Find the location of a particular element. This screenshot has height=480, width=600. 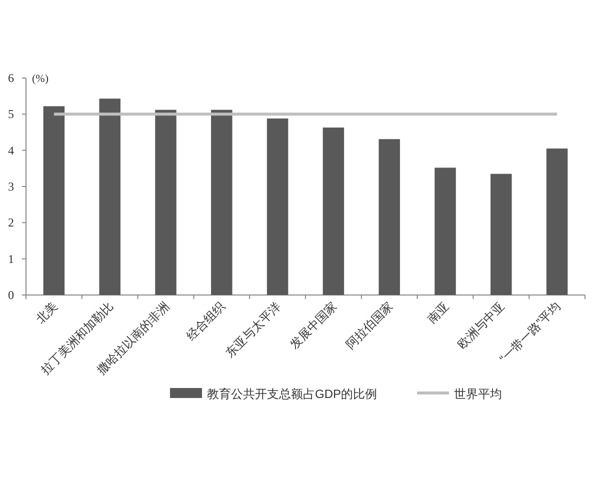

y-tick-label: 2 is located at coordinates (11, 223).